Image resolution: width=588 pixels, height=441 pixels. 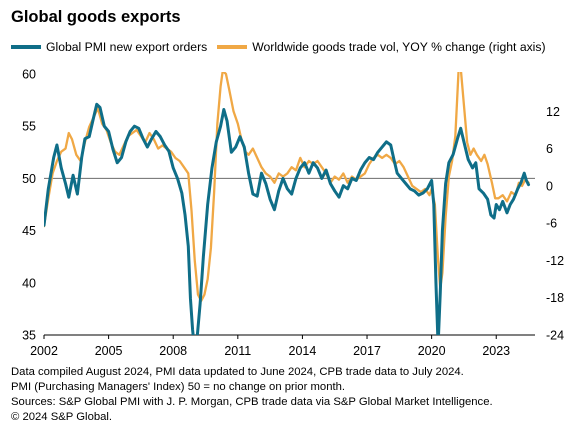 What do you see at coordinates (432, 351) in the screenshot?
I see `x-tick-label: 2020` at bounding box center [432, 351].